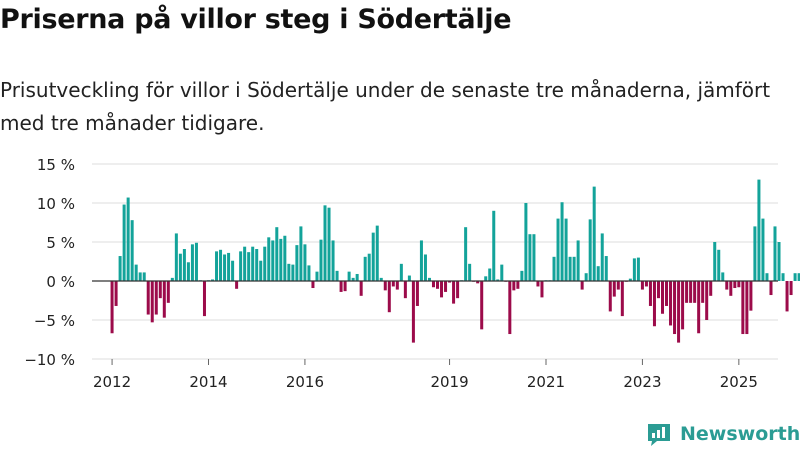 This screenshot has height=450, width=800. What do you see at coordinates (449, 382) in the screenshot?
I see `x-tick-label: 2019` at bounding box center [449, 382].